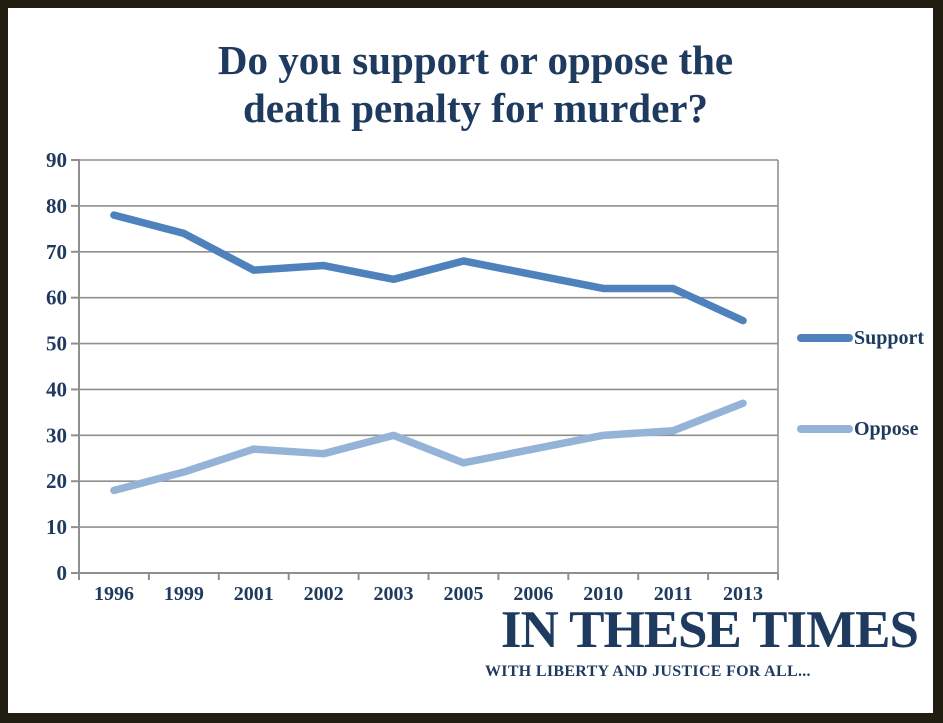 This screenshot has width=943, height=723. Describe the element at coordinates (56, 206) in the screenshot. I see `y-axis-label: 80` at that location.